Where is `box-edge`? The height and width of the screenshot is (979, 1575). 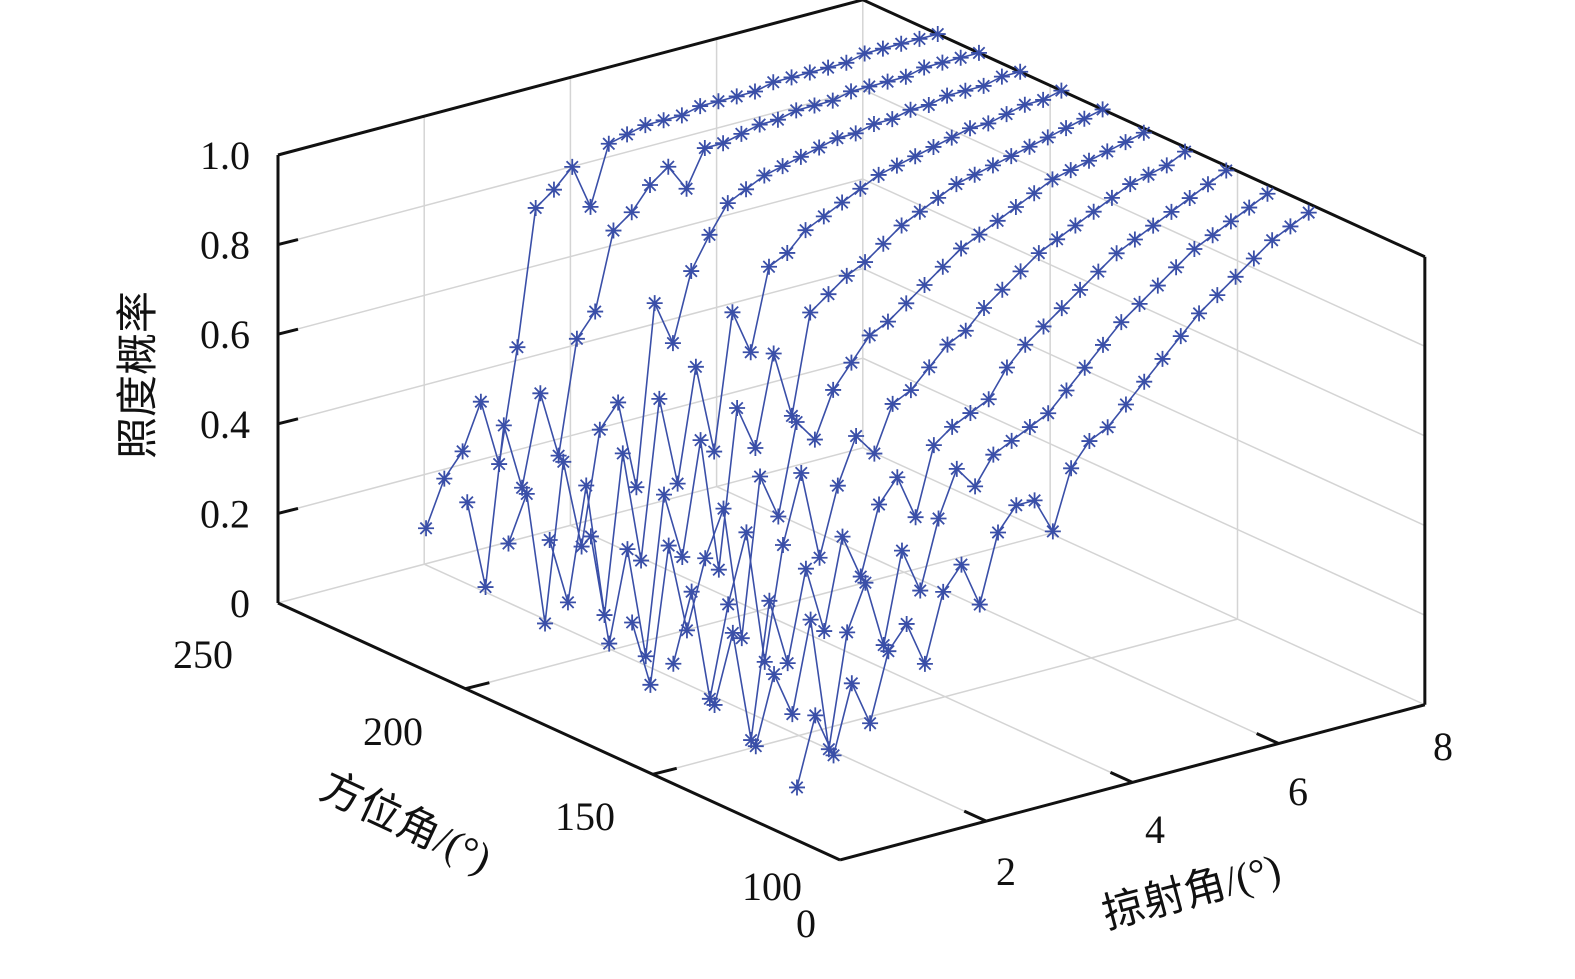 box-edge is located at coordinates (570, 78).